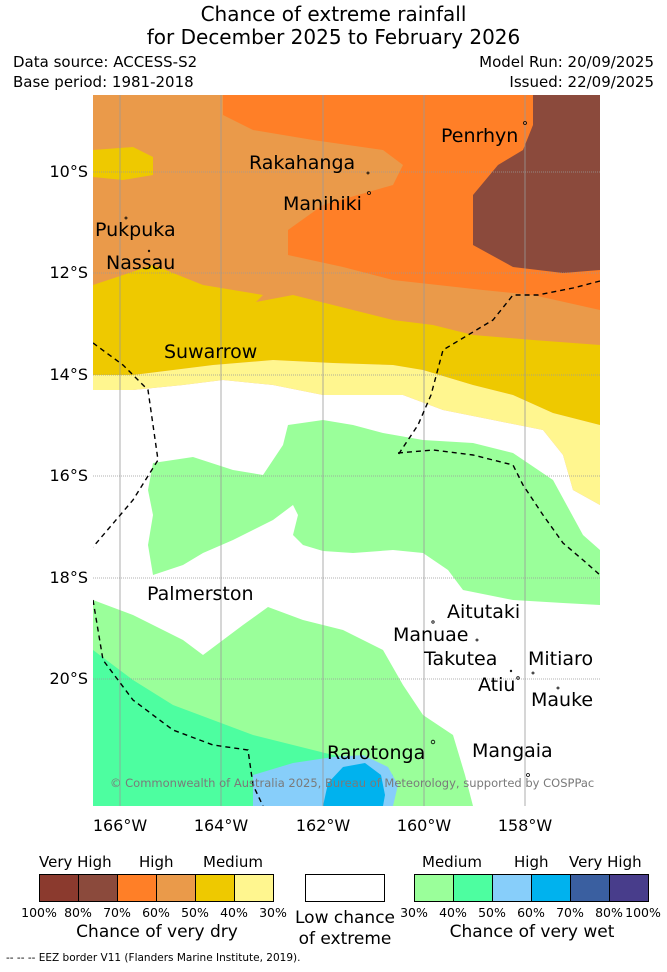  Describe the element at coordinates (562, 700) in the screenshot. I see `place-mauke: Mauke` at that location.